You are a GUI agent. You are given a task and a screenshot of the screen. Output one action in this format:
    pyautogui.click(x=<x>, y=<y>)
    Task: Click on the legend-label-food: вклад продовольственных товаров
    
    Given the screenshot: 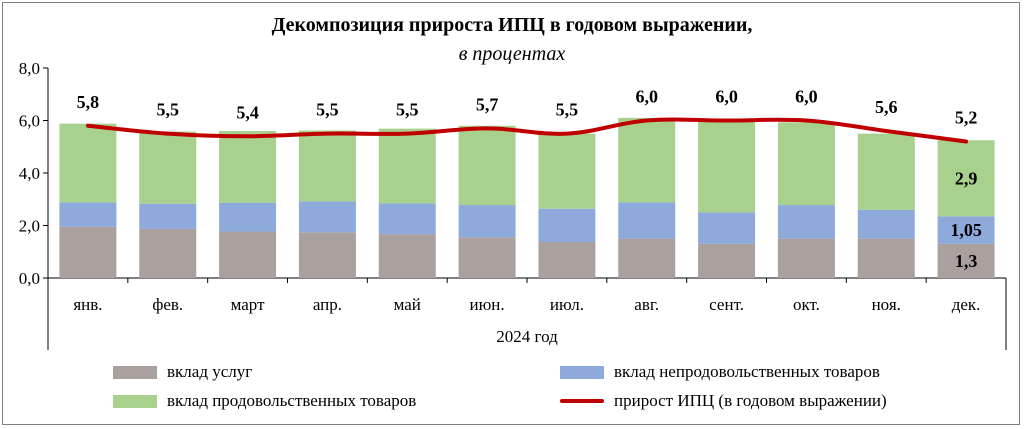 What is the action you would take?
    pyautogui.click(x=292, y=400)
    